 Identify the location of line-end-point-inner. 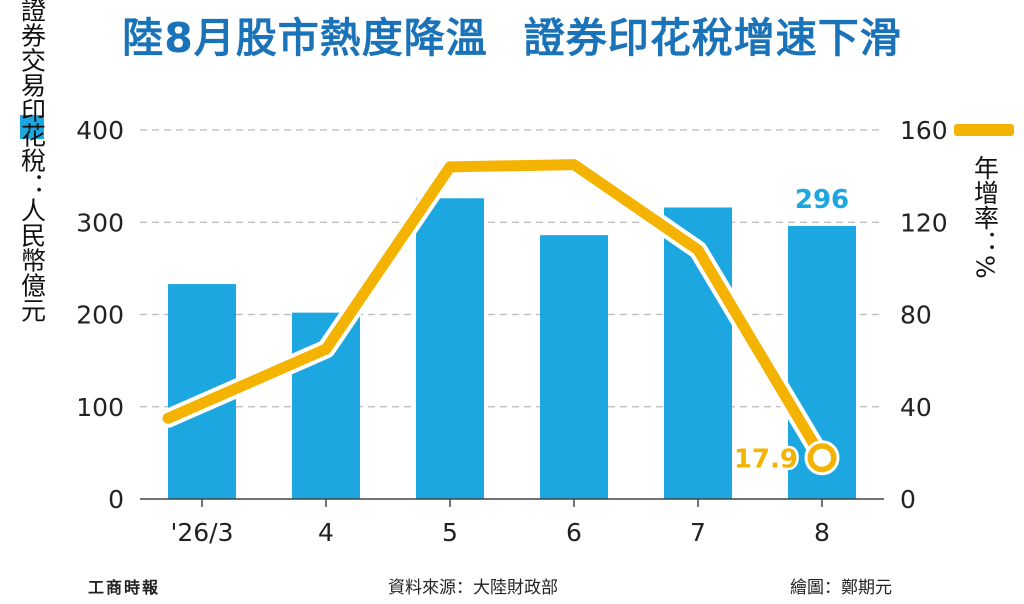
(822, 457).